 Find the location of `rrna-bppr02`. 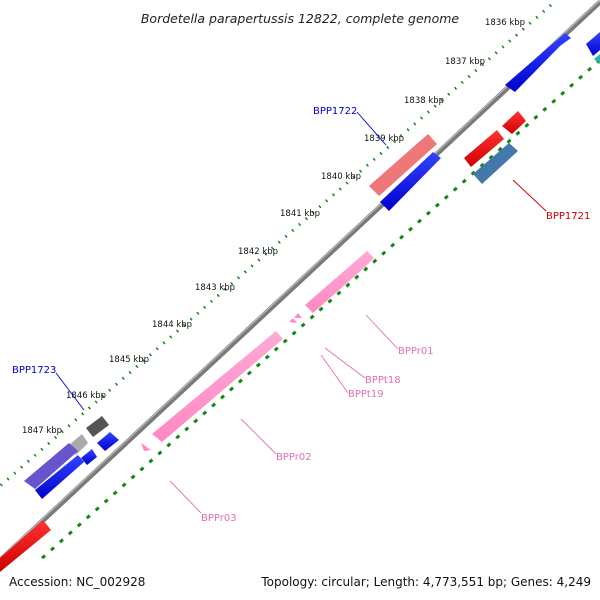

rrna-bppr02 is located at coordinates (217, 386).